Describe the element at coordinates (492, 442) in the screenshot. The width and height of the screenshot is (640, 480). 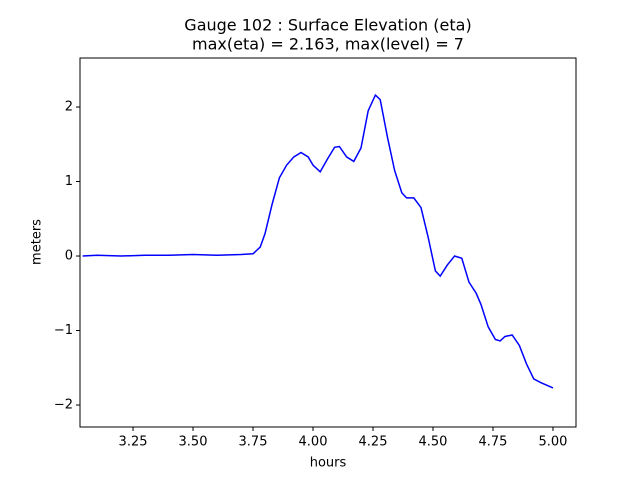
I see `x-tick-label: 4.75` at that location.